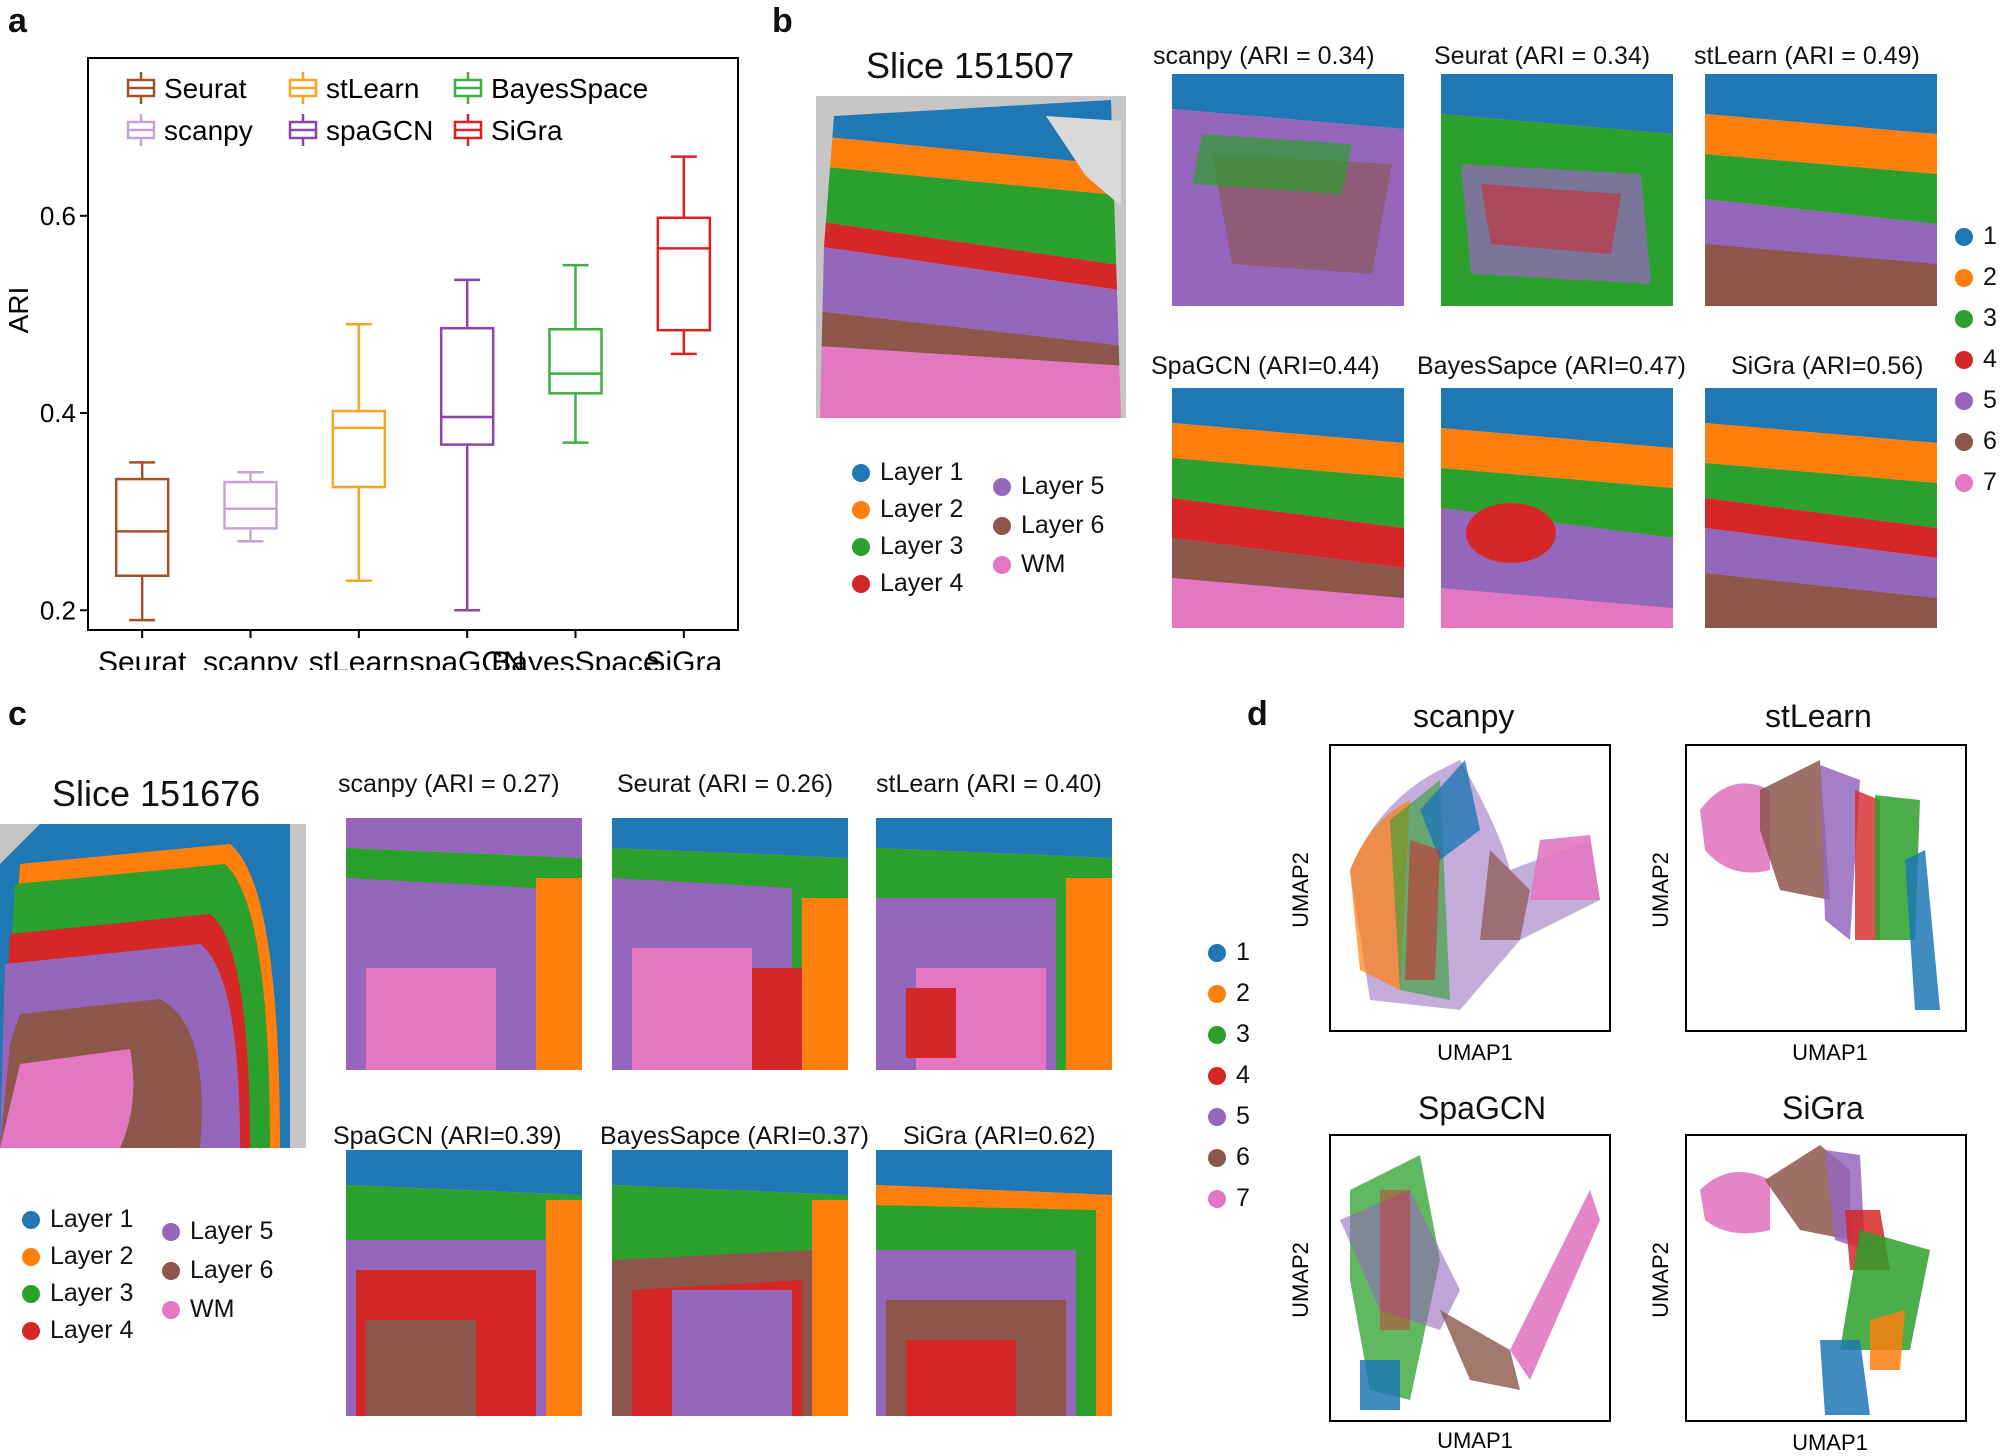 The width and height of the screenshot is (2000, 1456). Describe the element at coordinates (907, 528) in the screenshot. I see `layer-legend-b-col1: Layer 1 Layer 2 Layer 3 Layer 4` at that location.